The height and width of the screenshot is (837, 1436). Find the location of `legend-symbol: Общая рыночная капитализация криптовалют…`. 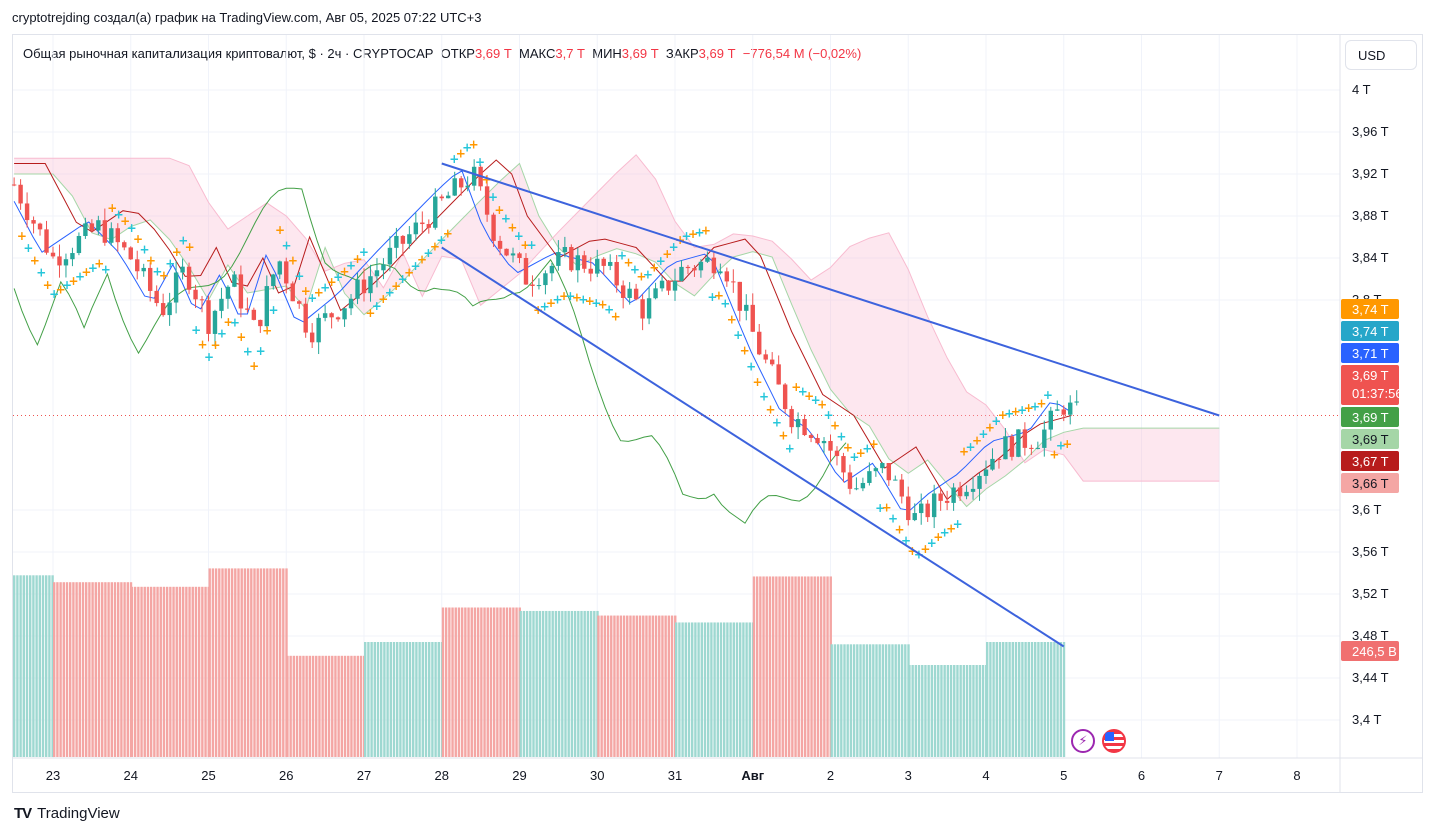

legend-symbol: Общая рыночная капитализация криптовалют… is located at coordinates (228, 53).